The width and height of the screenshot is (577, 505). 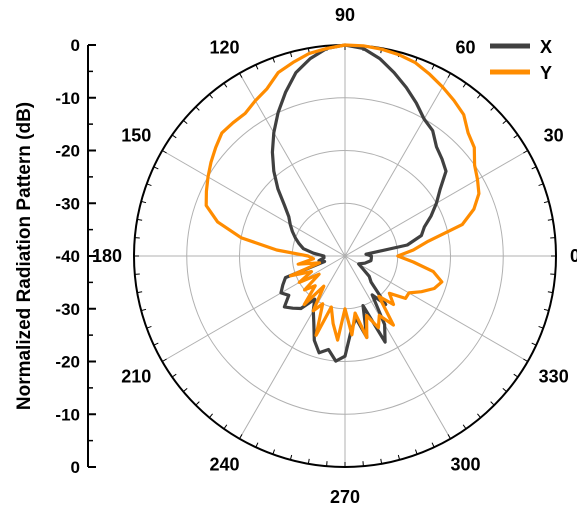 I want to click on angle-label: 270, so click(x=345, y=496).